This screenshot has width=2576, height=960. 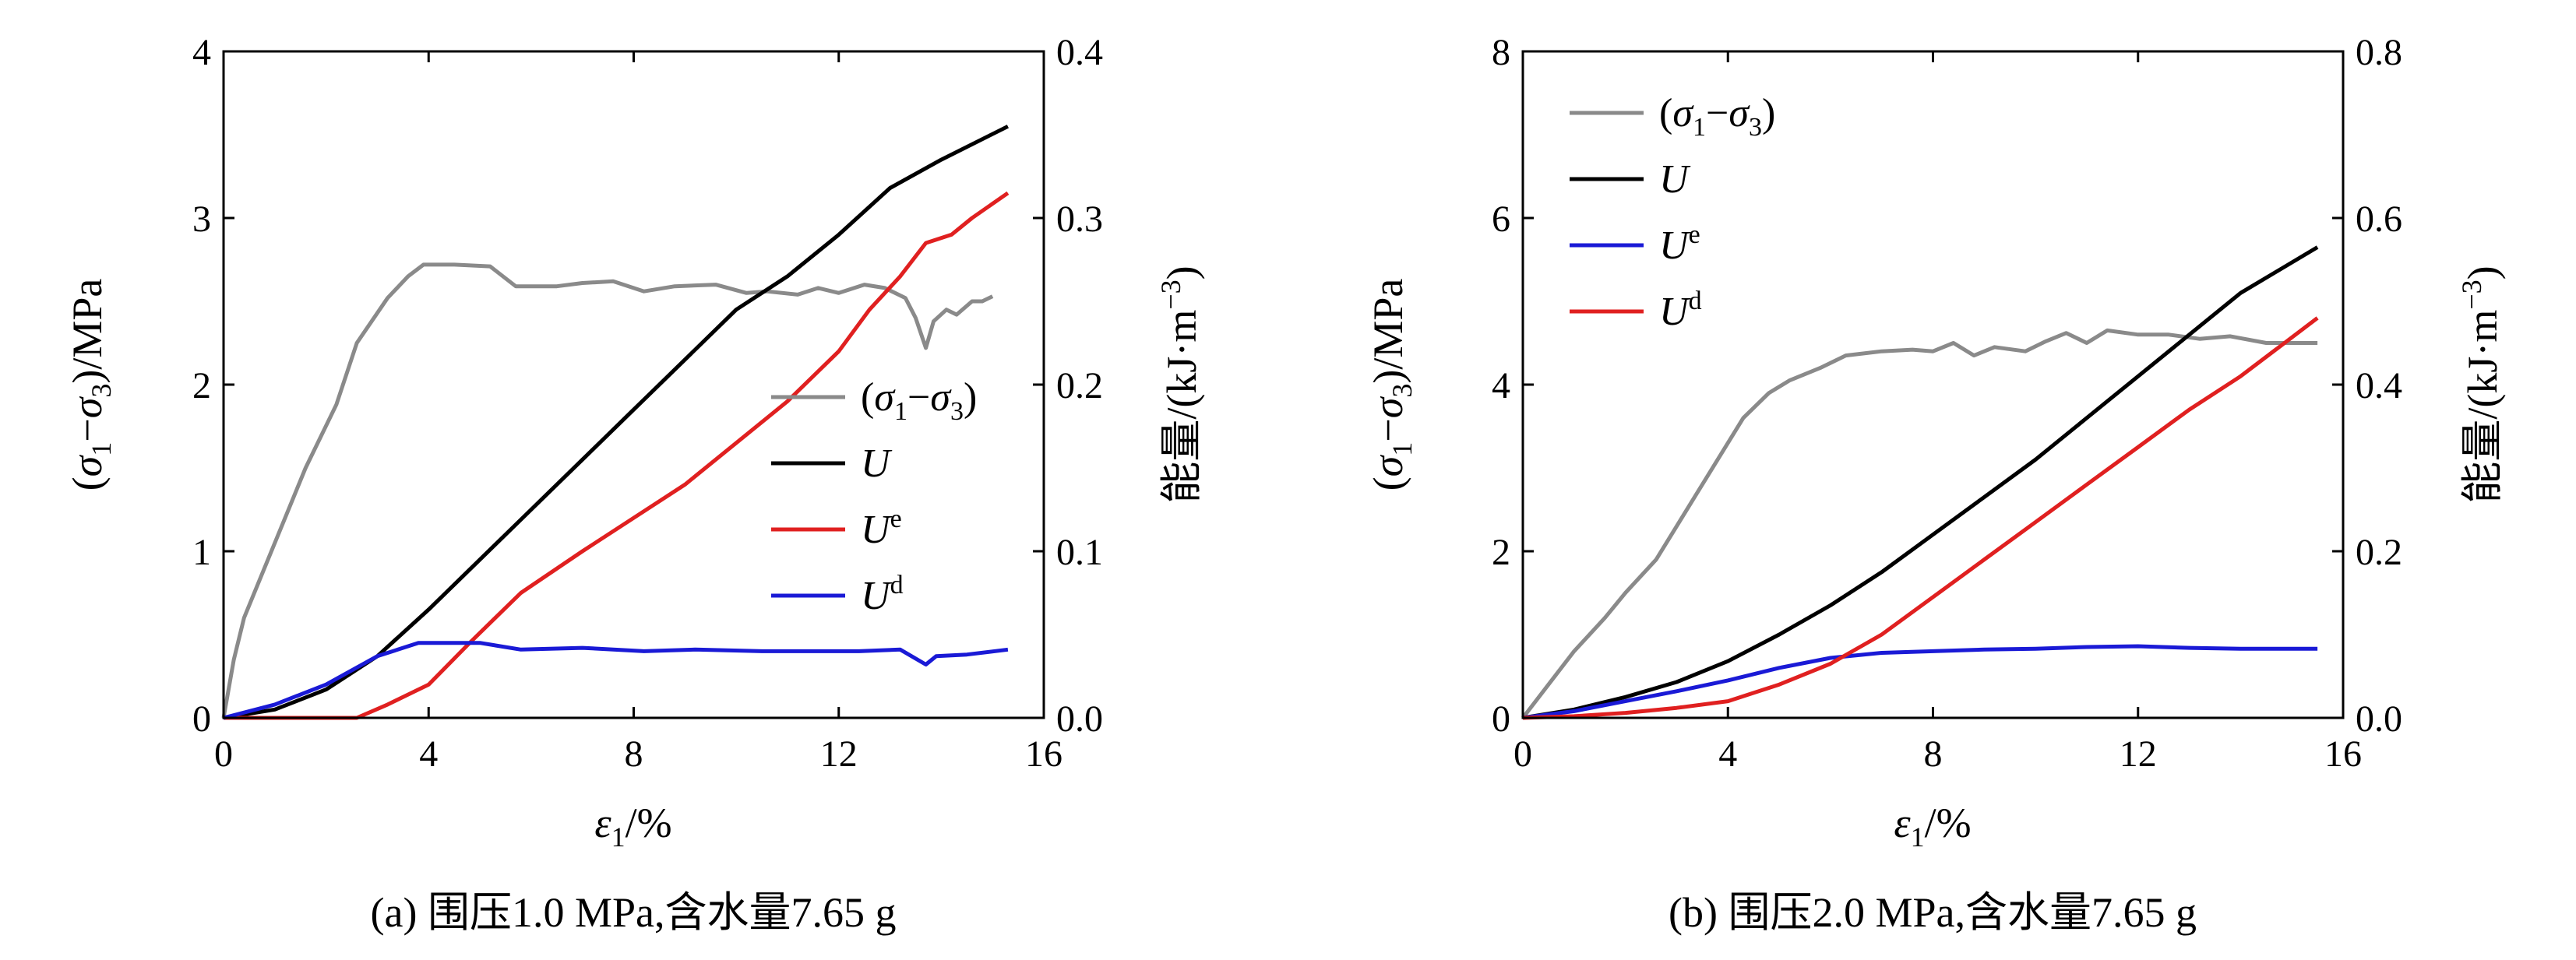 What do you see at coordinates (201, 552) in the screenshot?
I see `y-left-tick-label: 1` at bounding box center [201, 552].